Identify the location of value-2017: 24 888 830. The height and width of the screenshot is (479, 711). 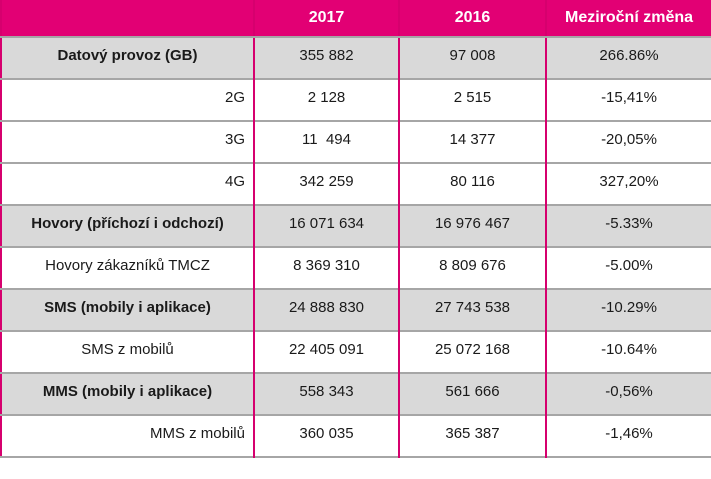
(326, 309).